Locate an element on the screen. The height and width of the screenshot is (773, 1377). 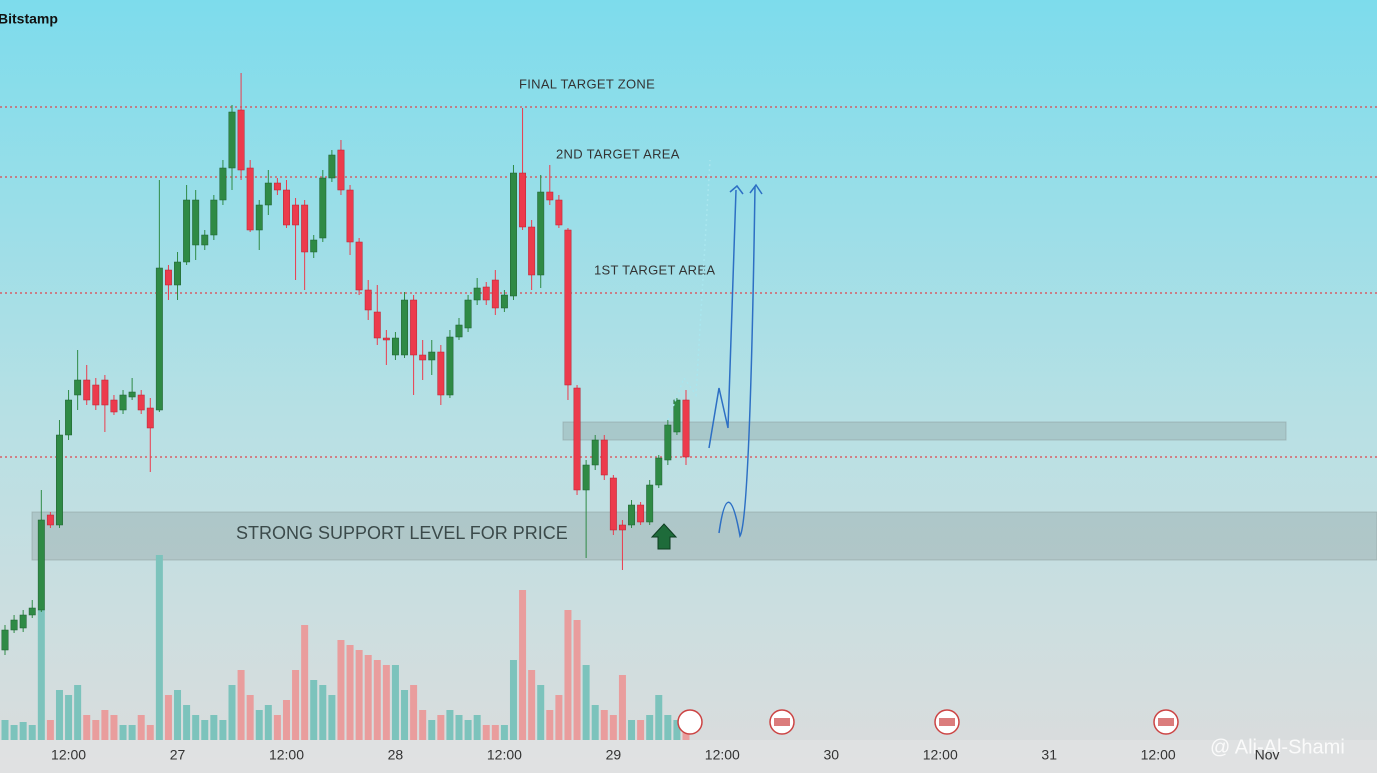
x-tick-label: 28 is located at coordinates (396, 755).